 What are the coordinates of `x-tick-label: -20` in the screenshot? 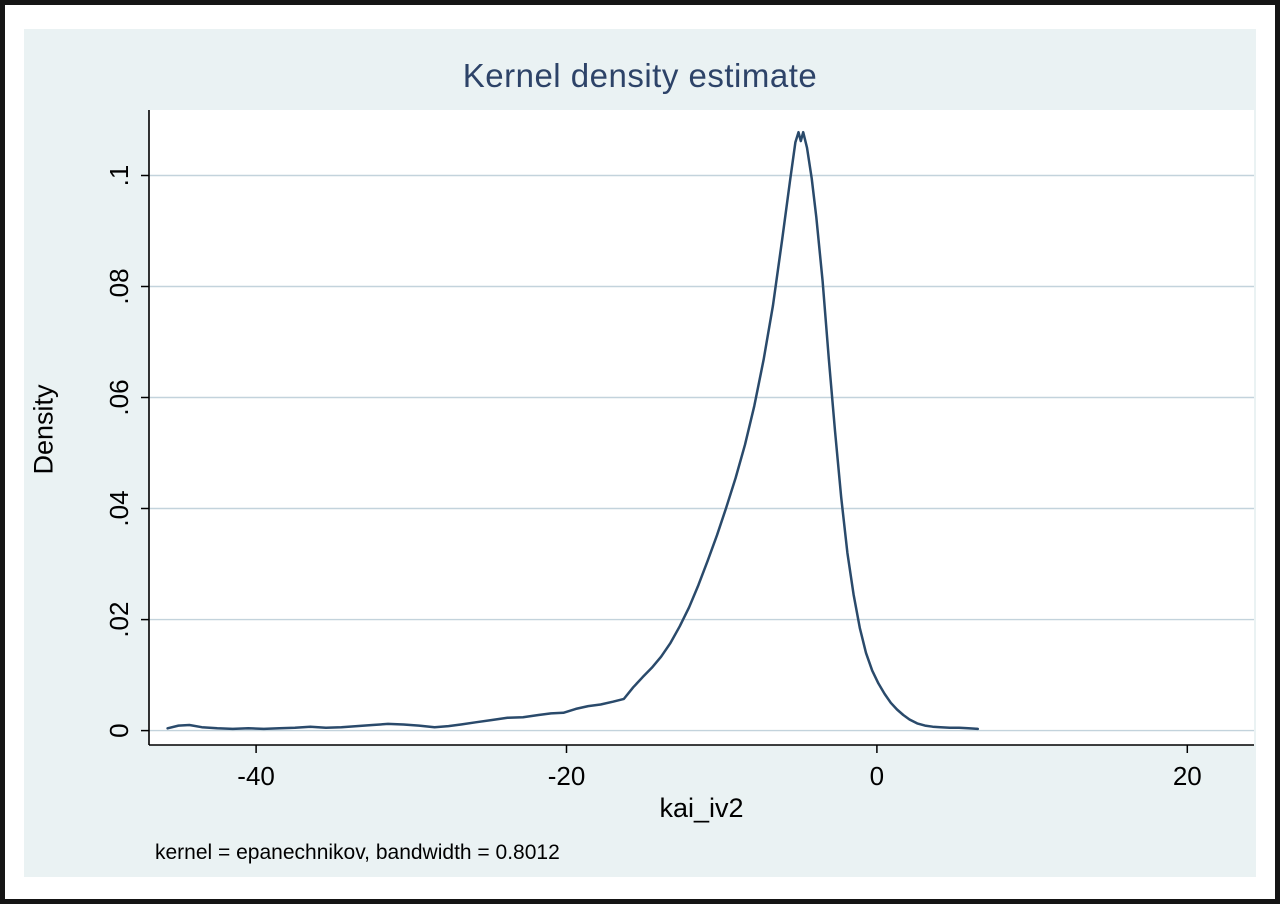 It's located at (567, 776).